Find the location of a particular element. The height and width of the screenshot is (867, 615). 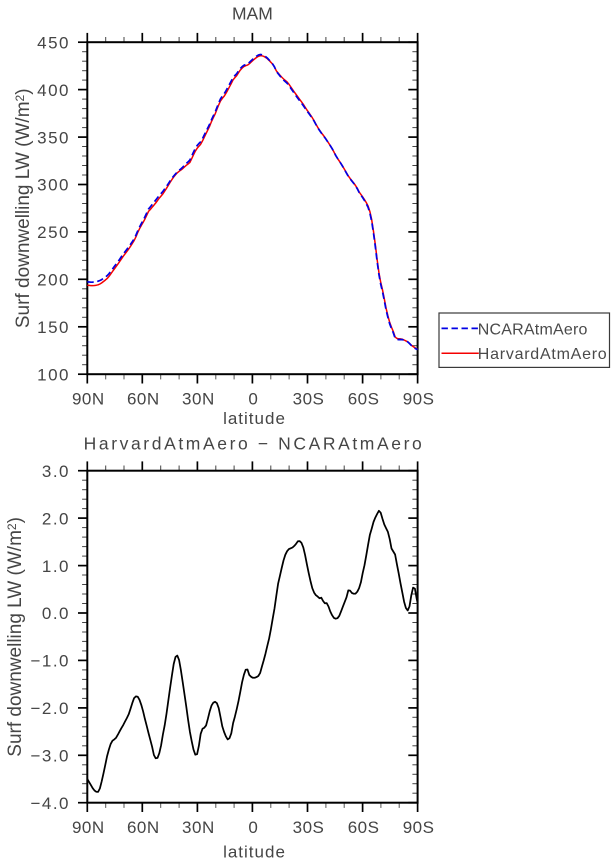

svg-text: 300 is located at coordinates (53, 185).